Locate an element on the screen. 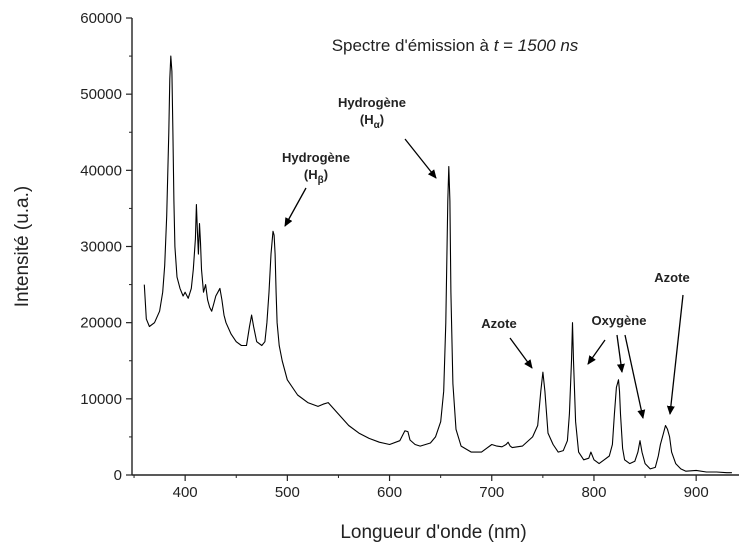 This screenshot has height=552, width=744. x-tick-label: 500 is located at coordinates (287, 492).